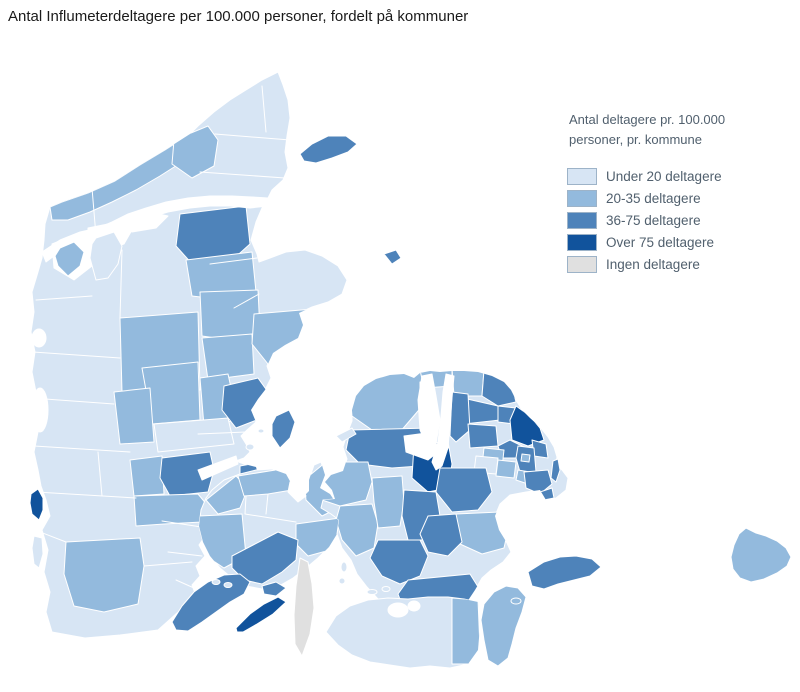 The height and width of the screenshot is (692, 800). I want to click on funen-municipality-patches, so click(270, 523).